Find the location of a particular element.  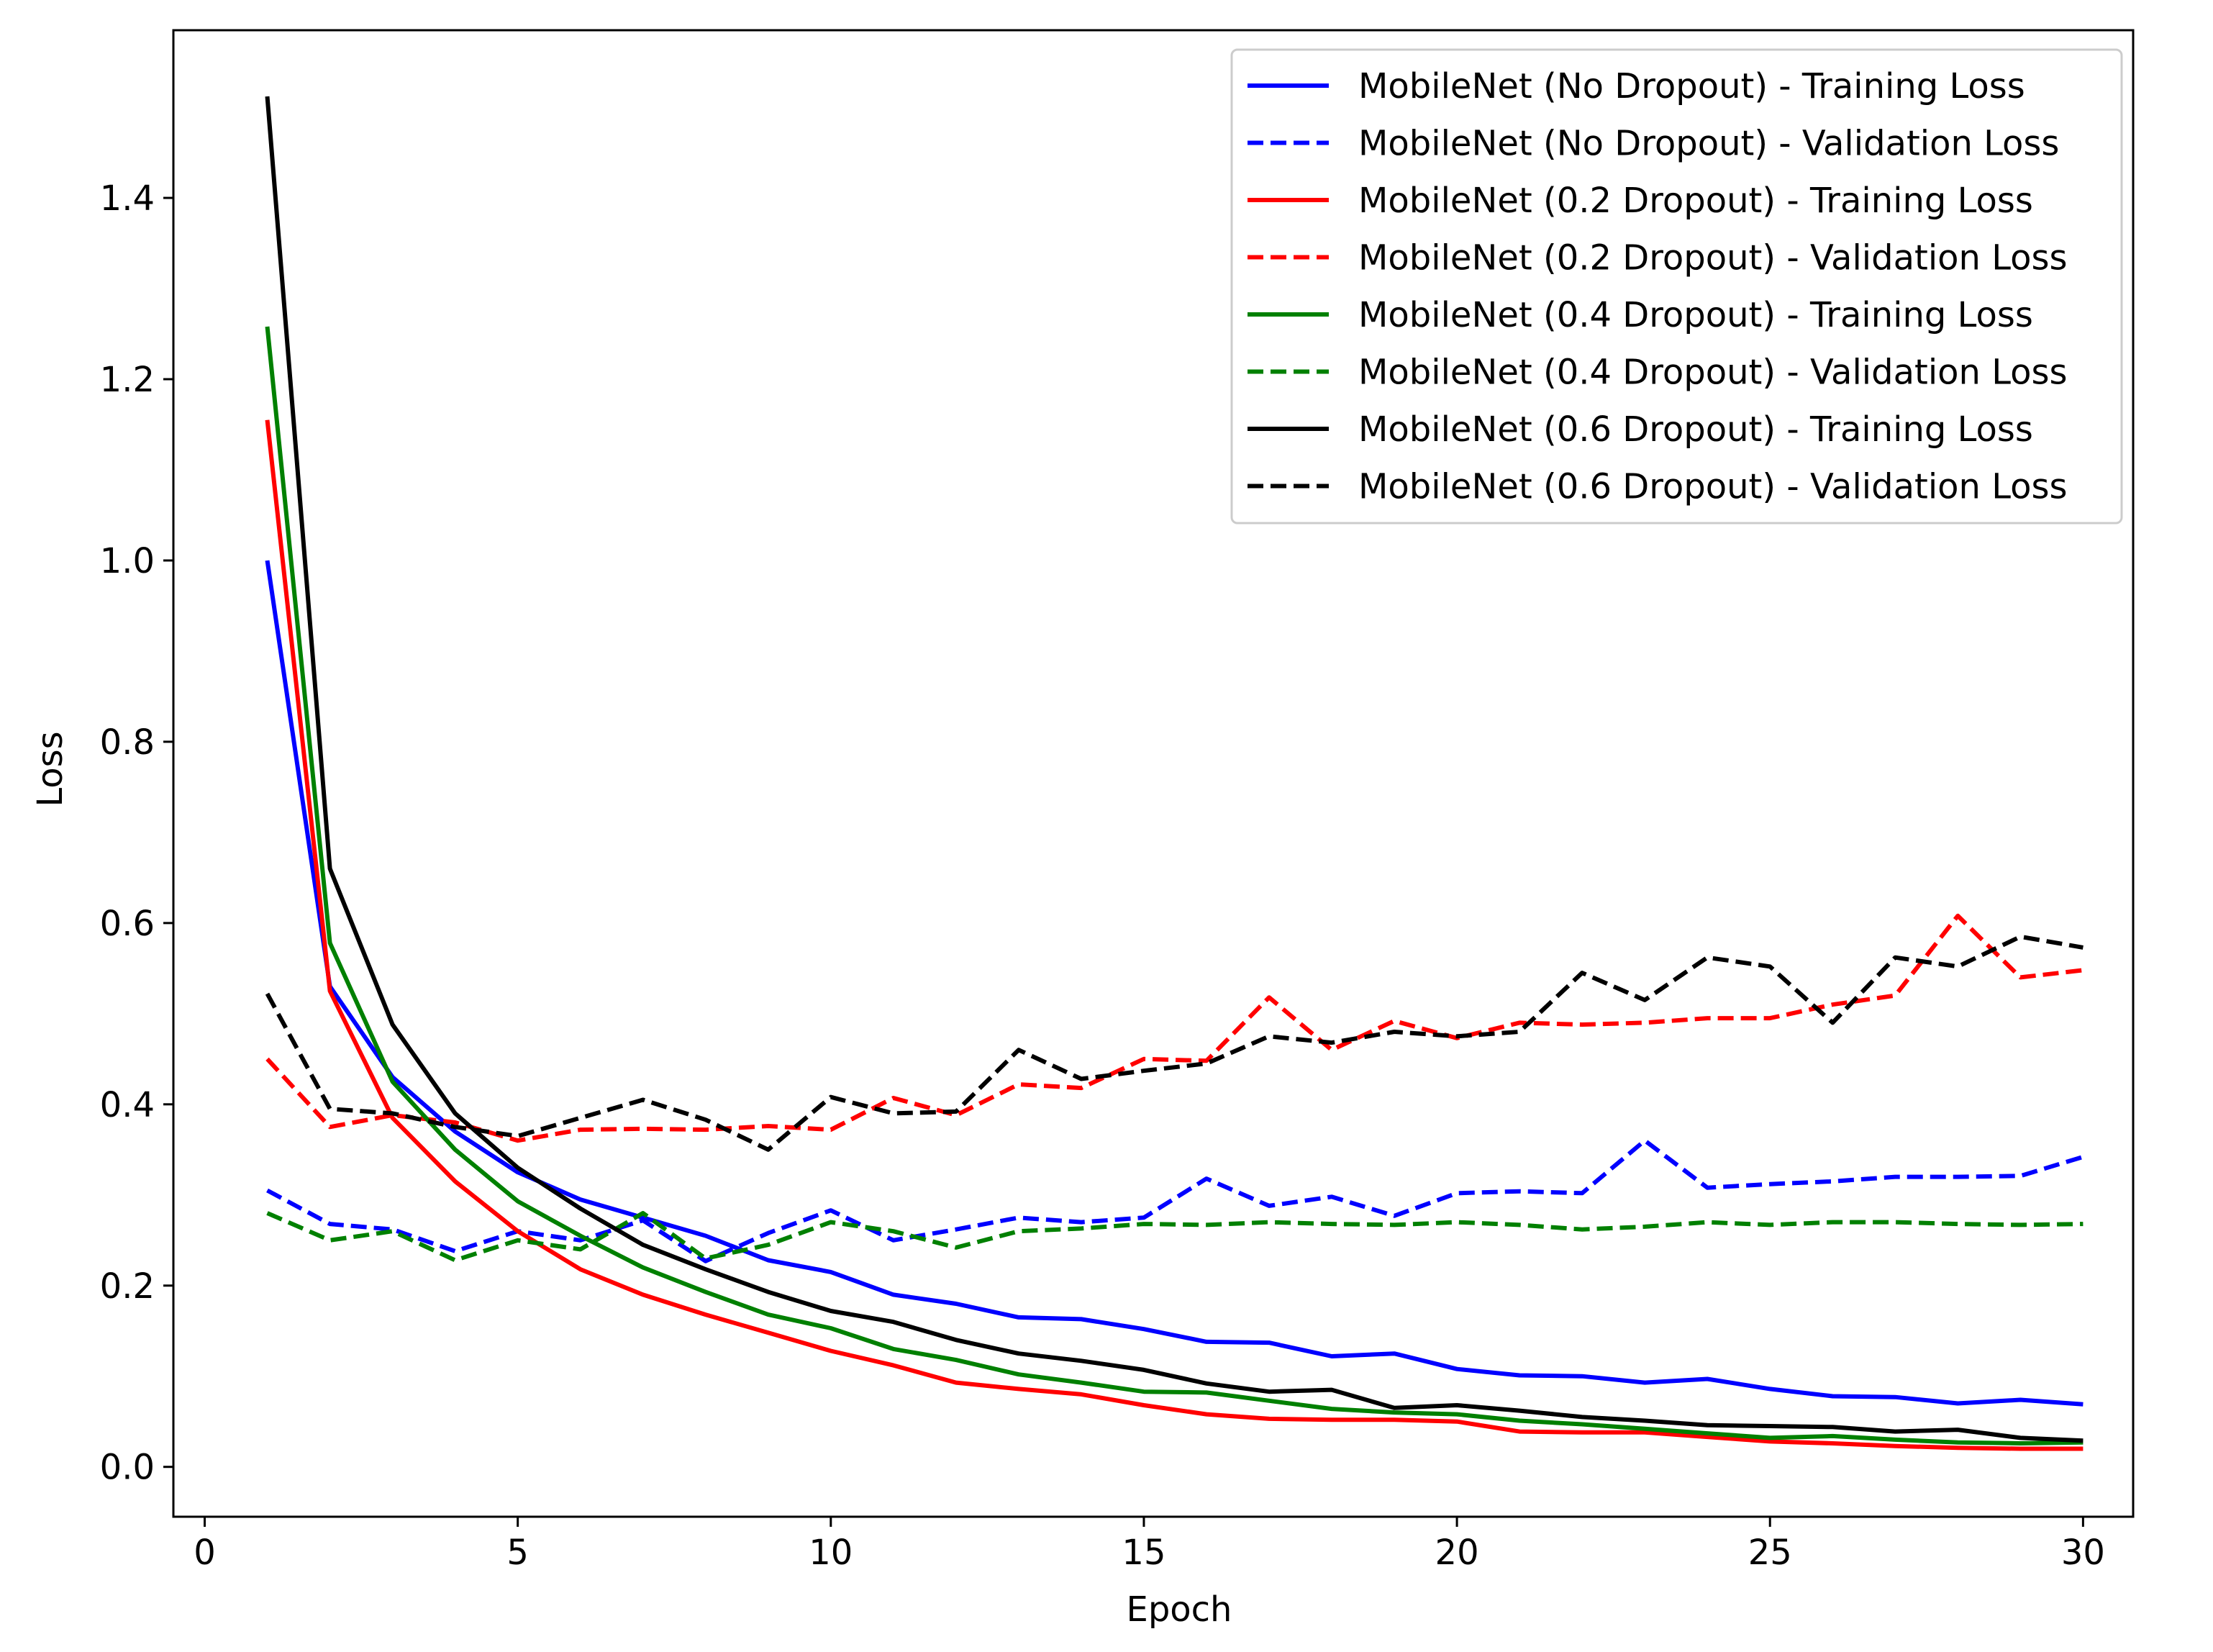

x-tick-label: 10 is located at coordinates (831, 1553).